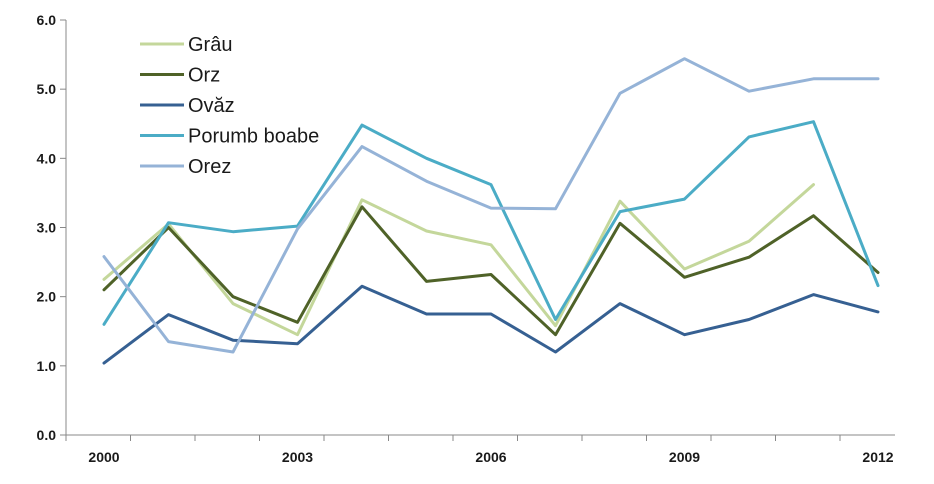 The width and height of the screenshot is (934, 484). What do you see at coordinates (297, 457) in the screenshot?
I see `x-tick-label: 2003` at bounding box center [297, 457].